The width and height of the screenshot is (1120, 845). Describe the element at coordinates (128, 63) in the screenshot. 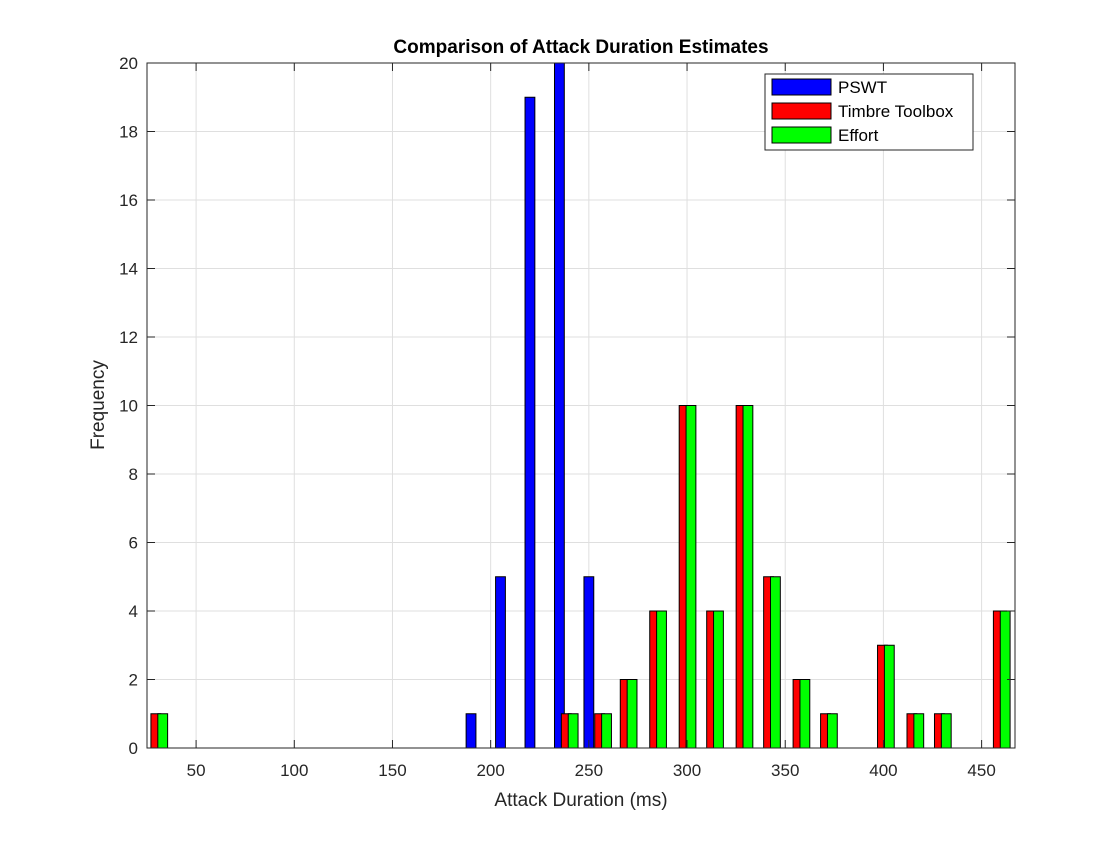

I see `y-tick-label: 20` at that location.